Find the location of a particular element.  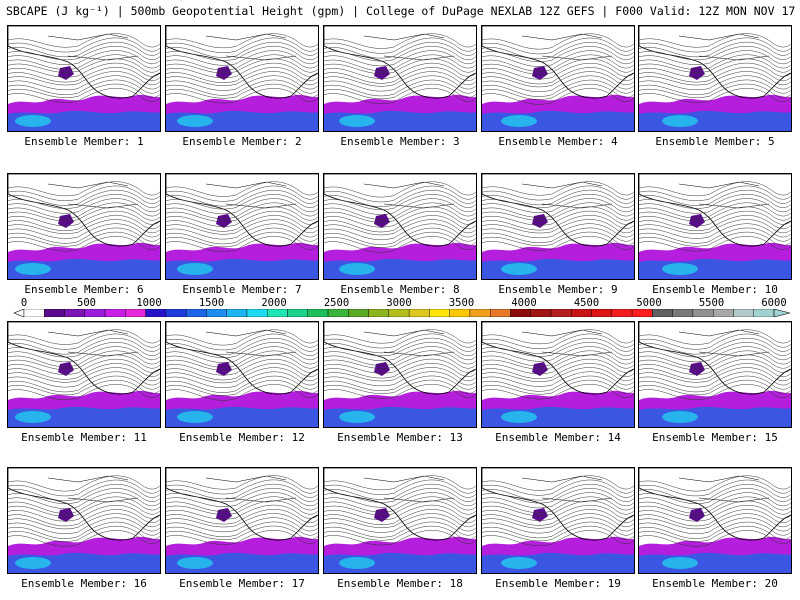

colorbar-tick-label: 2000 is located at coordinates (274, 303).